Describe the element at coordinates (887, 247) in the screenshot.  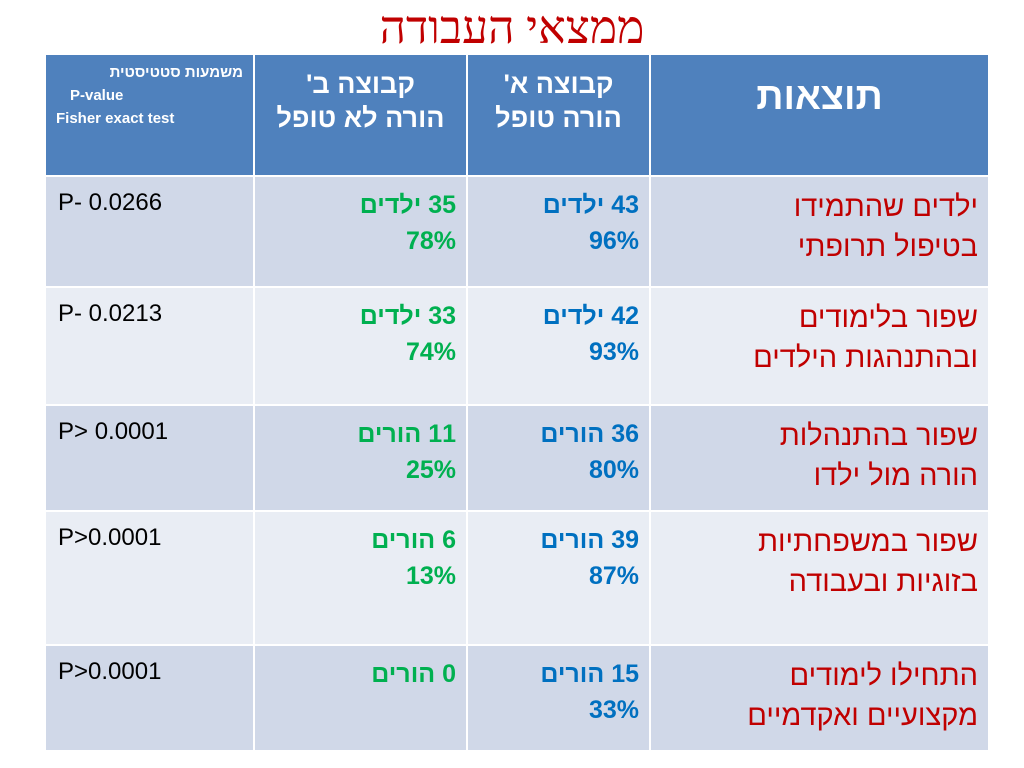
I see `result-line-2: בטיפול תרופתי` at that location.